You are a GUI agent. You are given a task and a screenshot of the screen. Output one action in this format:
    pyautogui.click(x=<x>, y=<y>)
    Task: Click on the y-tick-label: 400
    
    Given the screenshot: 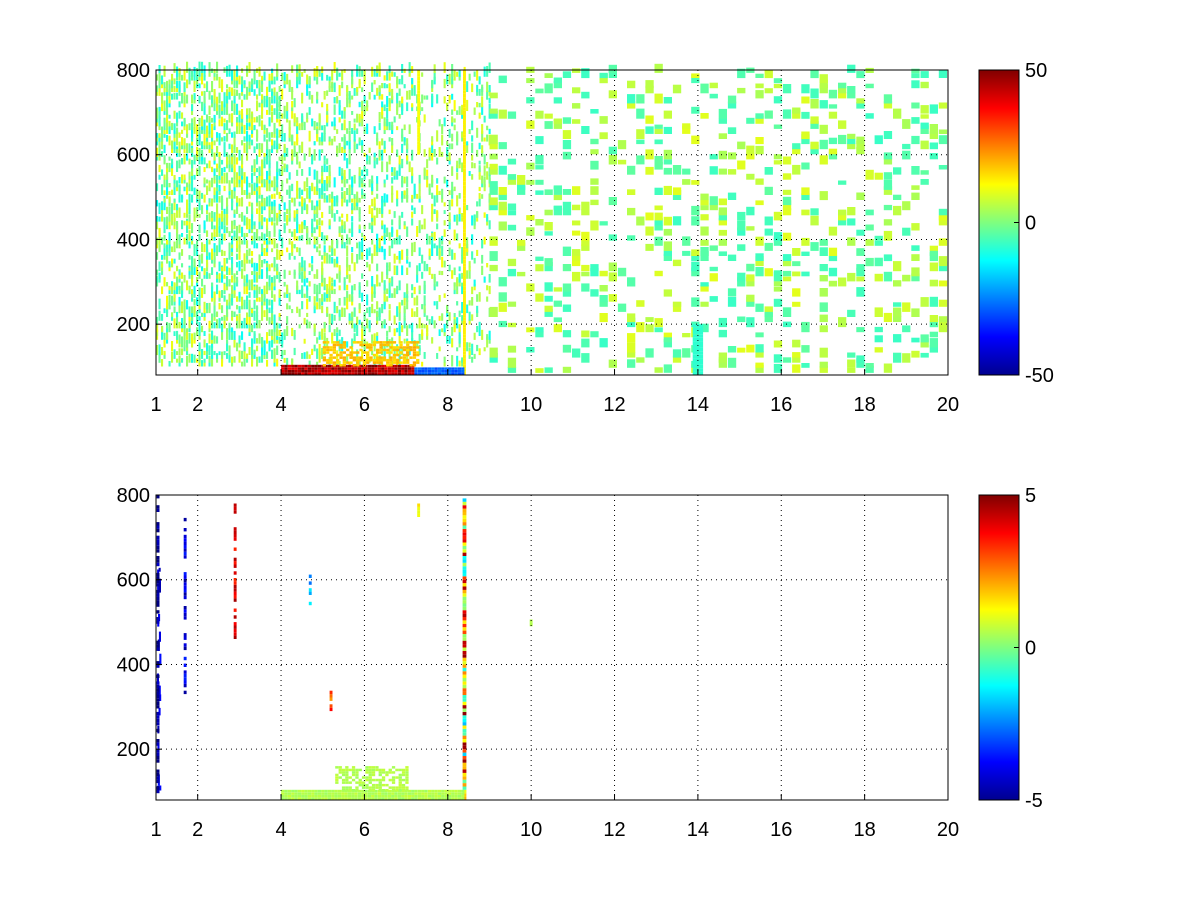 What is the action you would take?
    pyautogui.click(x=133, y=665)
    